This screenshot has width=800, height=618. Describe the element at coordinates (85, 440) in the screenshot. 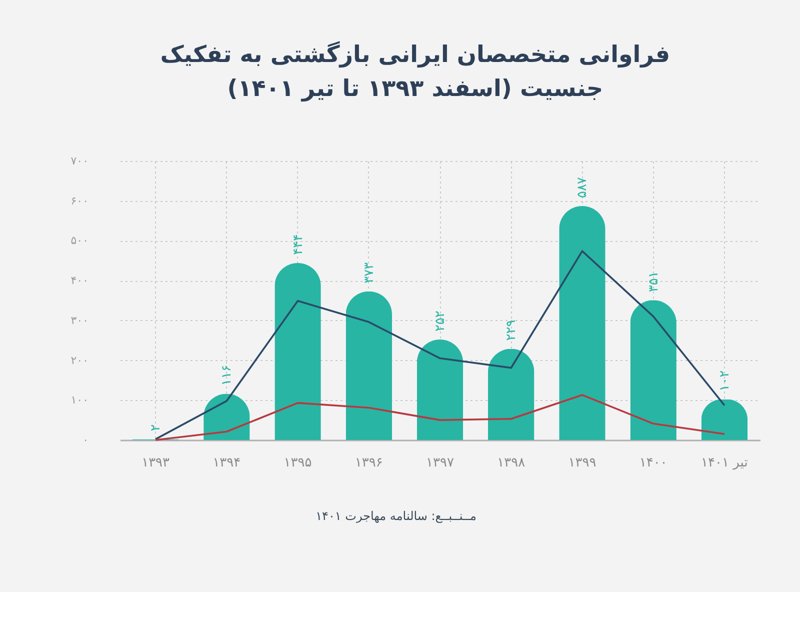

I see `y-tick-label: ۰` at that location.